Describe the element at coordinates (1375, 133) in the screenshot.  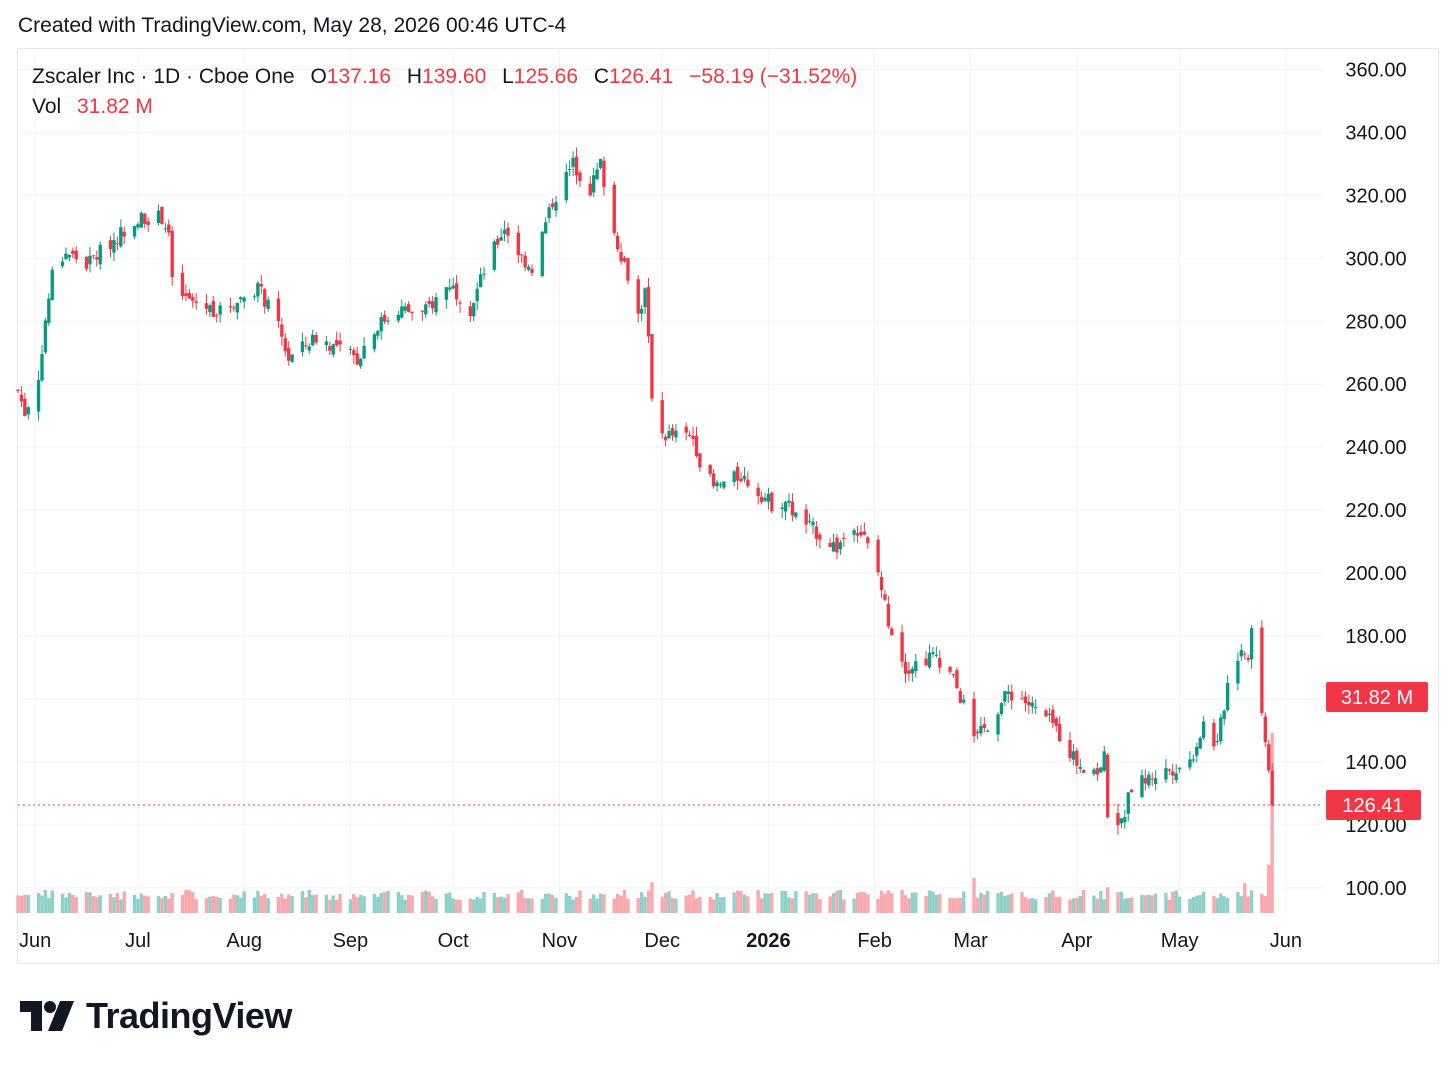
I see `y-tick-label: 340.00` at that location.